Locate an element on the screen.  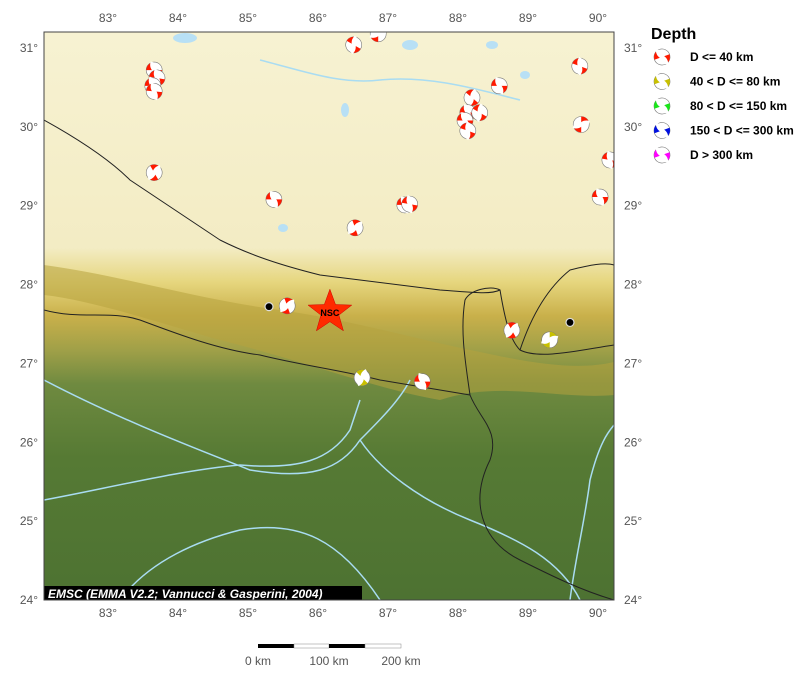
legend-title: Depth is located at coordinates (673, 34).